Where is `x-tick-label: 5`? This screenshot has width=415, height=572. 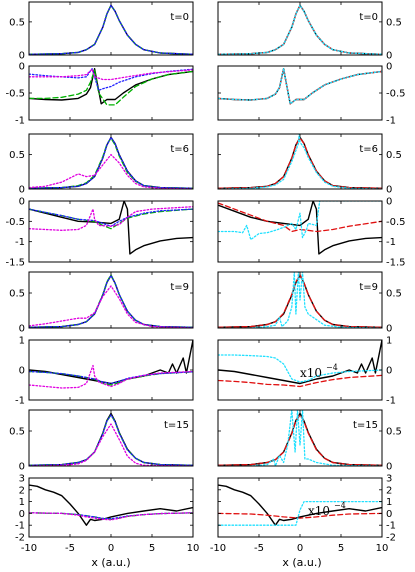
x-tick-label: 5 is located at coordinates (152, 548).